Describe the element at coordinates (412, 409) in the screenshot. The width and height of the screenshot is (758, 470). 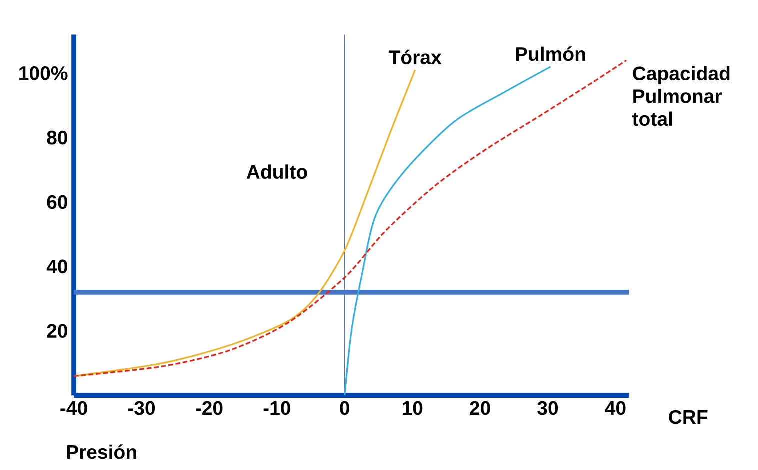
I see `x-tick-label: 10` at that location.